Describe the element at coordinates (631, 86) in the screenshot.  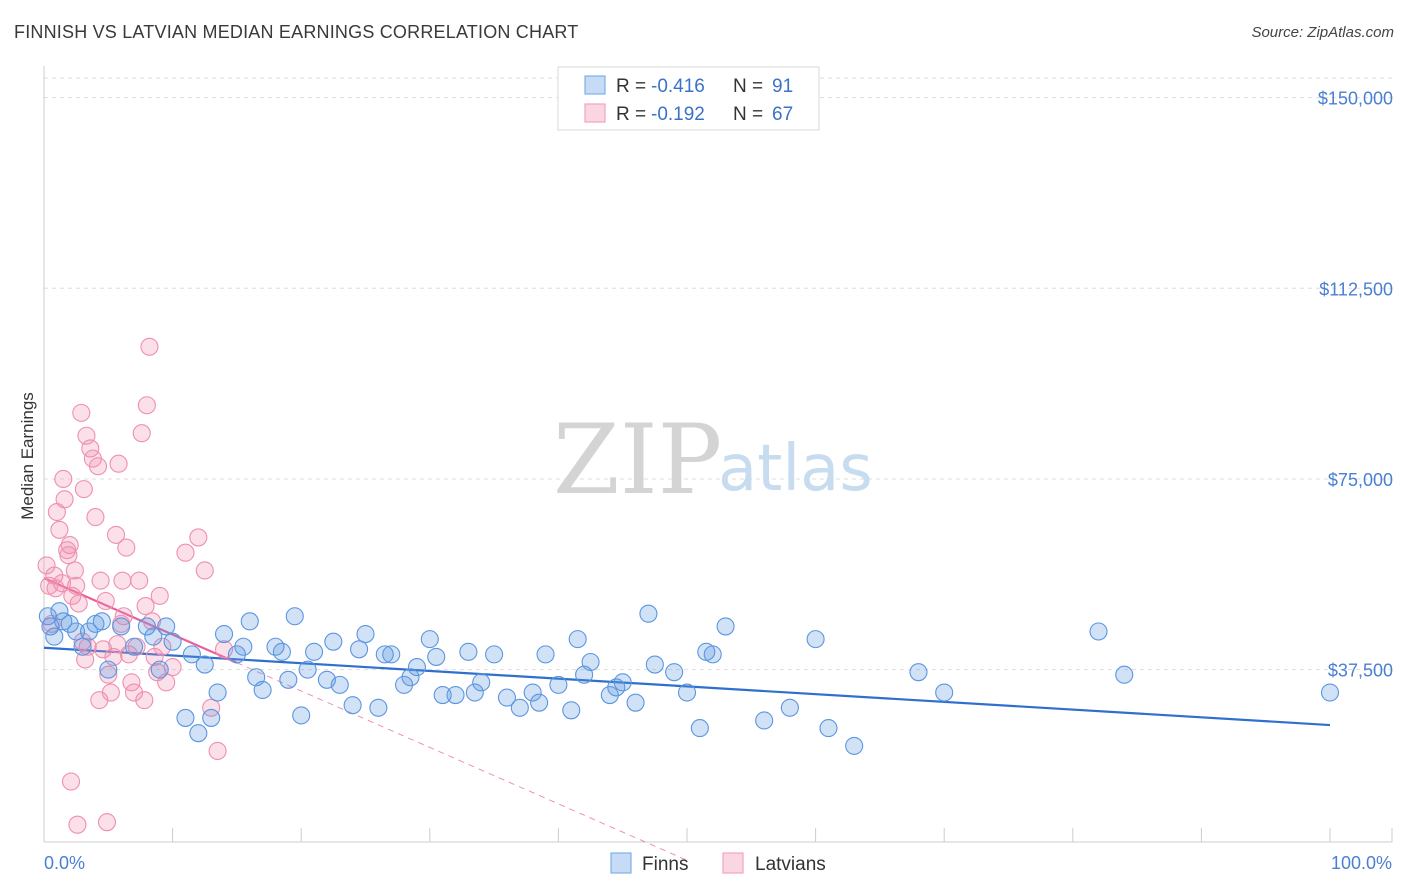
I see `legend-r-label-finns: R =` at that location.